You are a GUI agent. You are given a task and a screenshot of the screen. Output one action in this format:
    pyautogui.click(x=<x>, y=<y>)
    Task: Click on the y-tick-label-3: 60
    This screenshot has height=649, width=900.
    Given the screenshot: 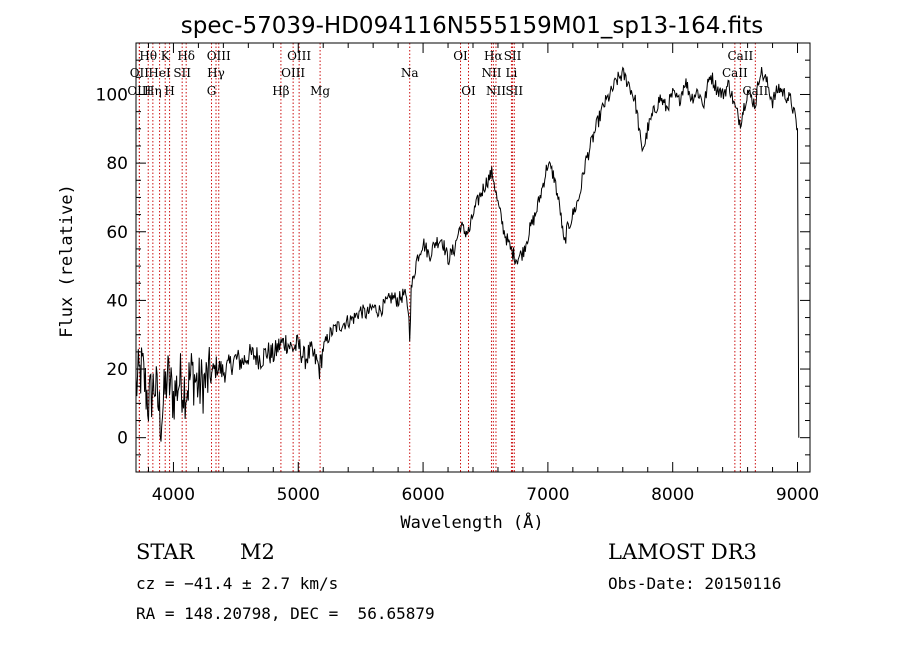 What is the action you would take?
    pyautogui.click(x=117, y=233)
    